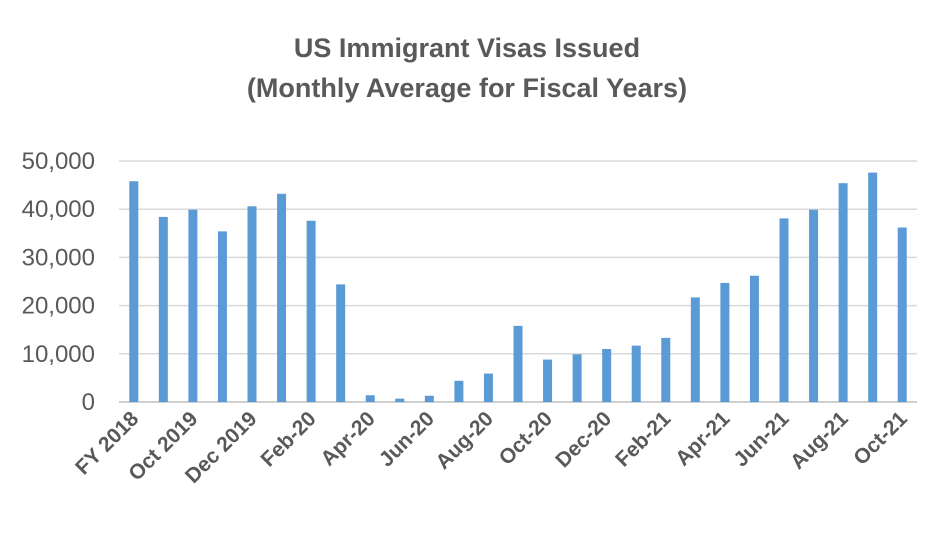 This screenshot has width=934, height=539. Describe the element at coordinates (467, 48) in the screenshot. I see `chart-title-line-1: US Immigrant Visas Issued` at that location.